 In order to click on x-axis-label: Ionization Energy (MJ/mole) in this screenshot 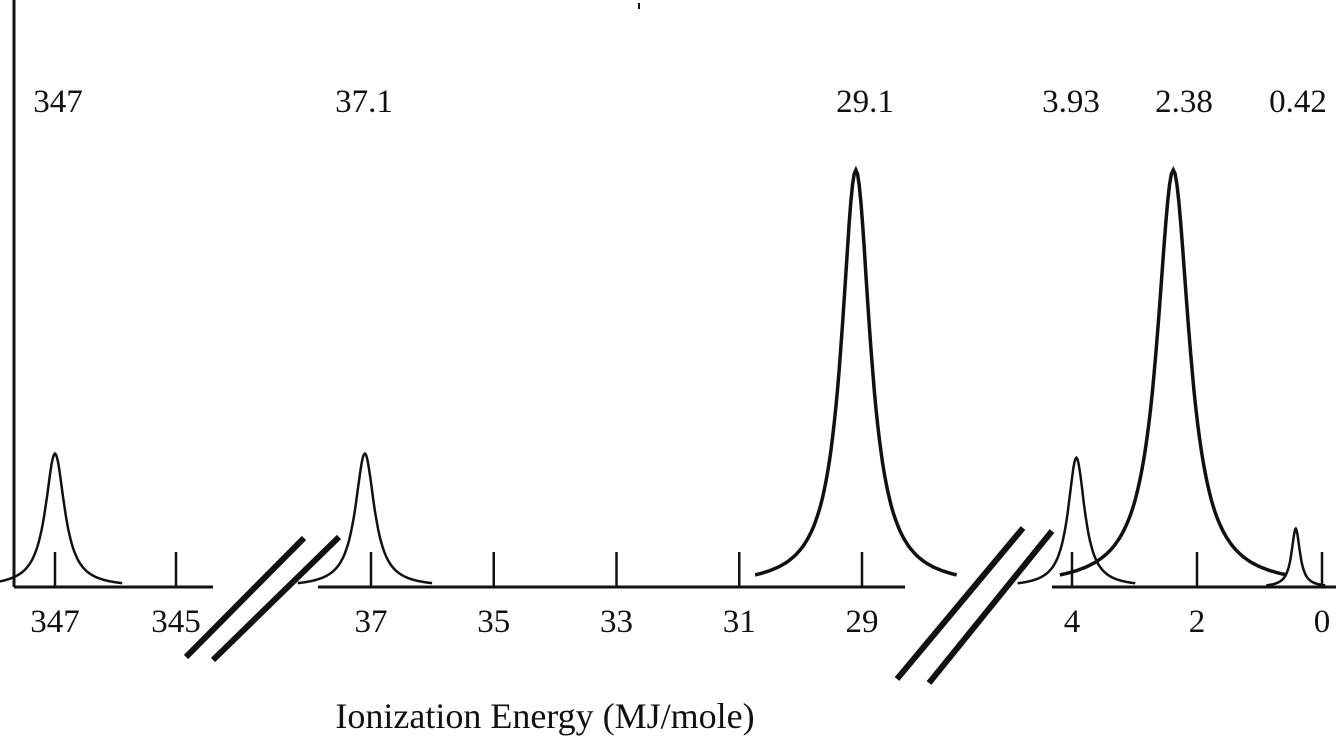, I will do `click(544, 716)`.